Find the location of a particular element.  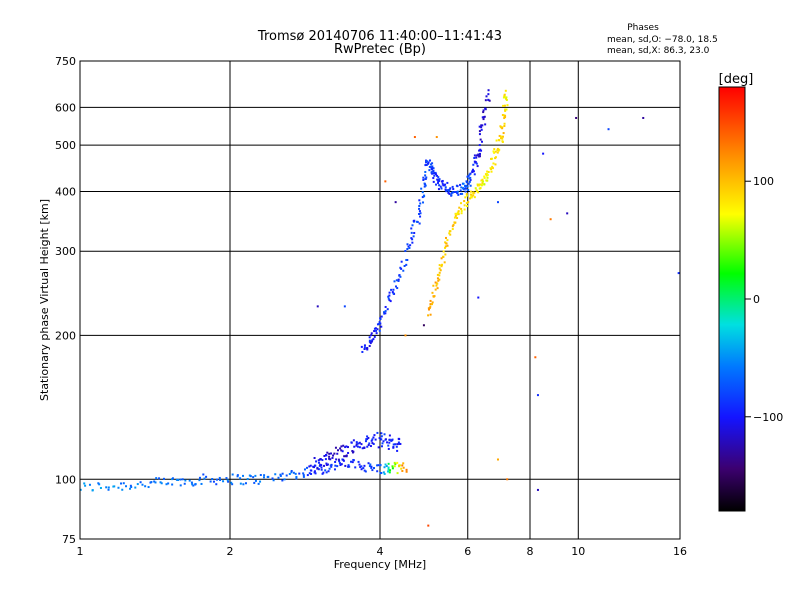

chart-title: Tromsø 20140706 11:40:00–11:41:43 is located at coordinates (379, 36).